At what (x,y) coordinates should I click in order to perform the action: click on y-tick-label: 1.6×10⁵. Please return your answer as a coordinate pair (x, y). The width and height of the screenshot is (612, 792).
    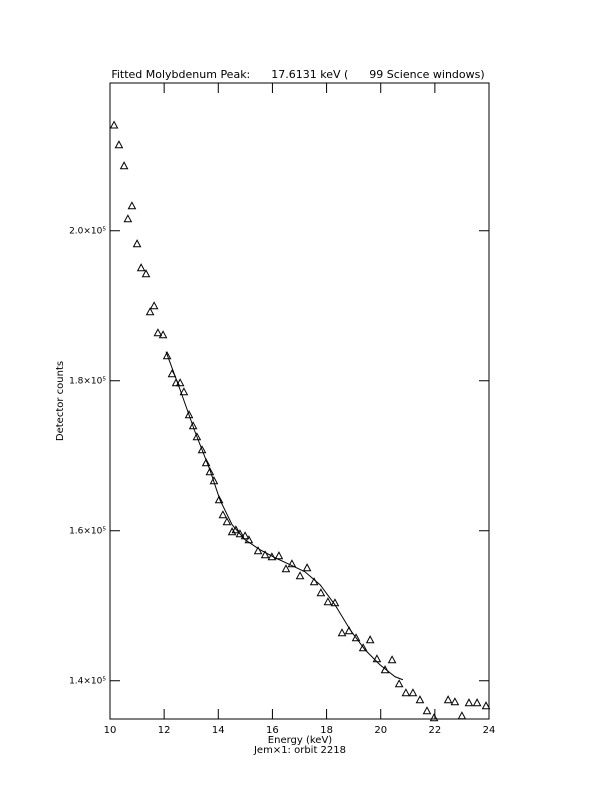
    Looking at the image, I should click on (87, 531).